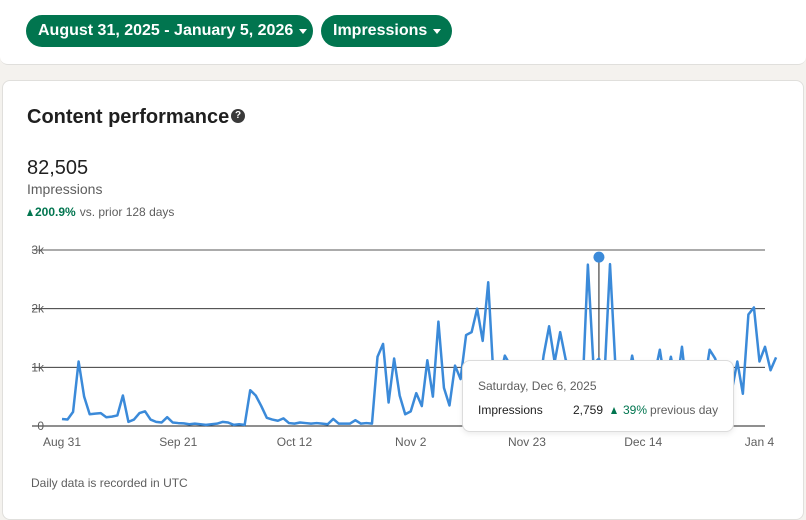 Image resolution: width=806 pixels, height=520 pixels. Describe the element at coordinates (537, 386) in the screenshot. I see `tooltip-date: Saturday, Dec 6, 2025` at that location.